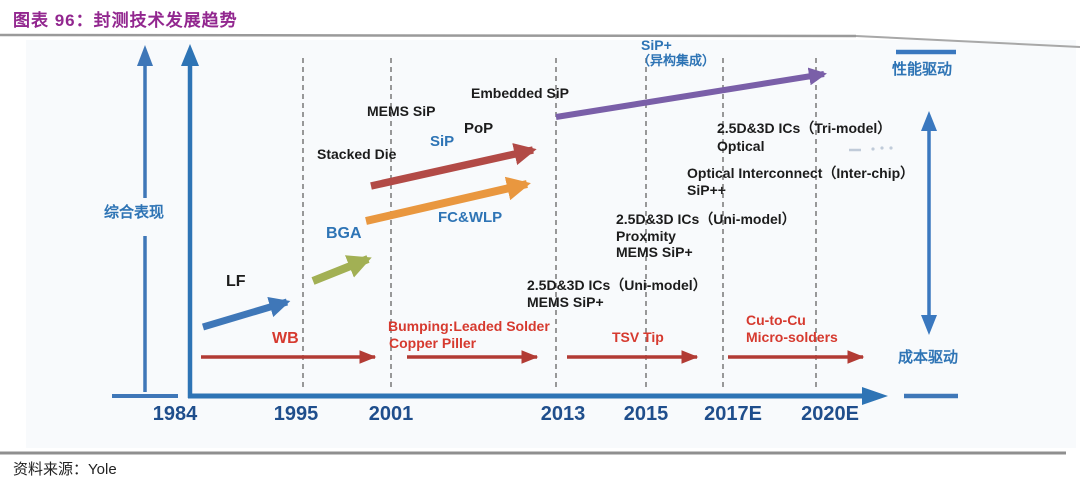 This screenshot has width=1080, height=488. What do you see at coordinates (246, 313) in the screenshot?
I see `lf-arrow` at bounding box center [246, 313].